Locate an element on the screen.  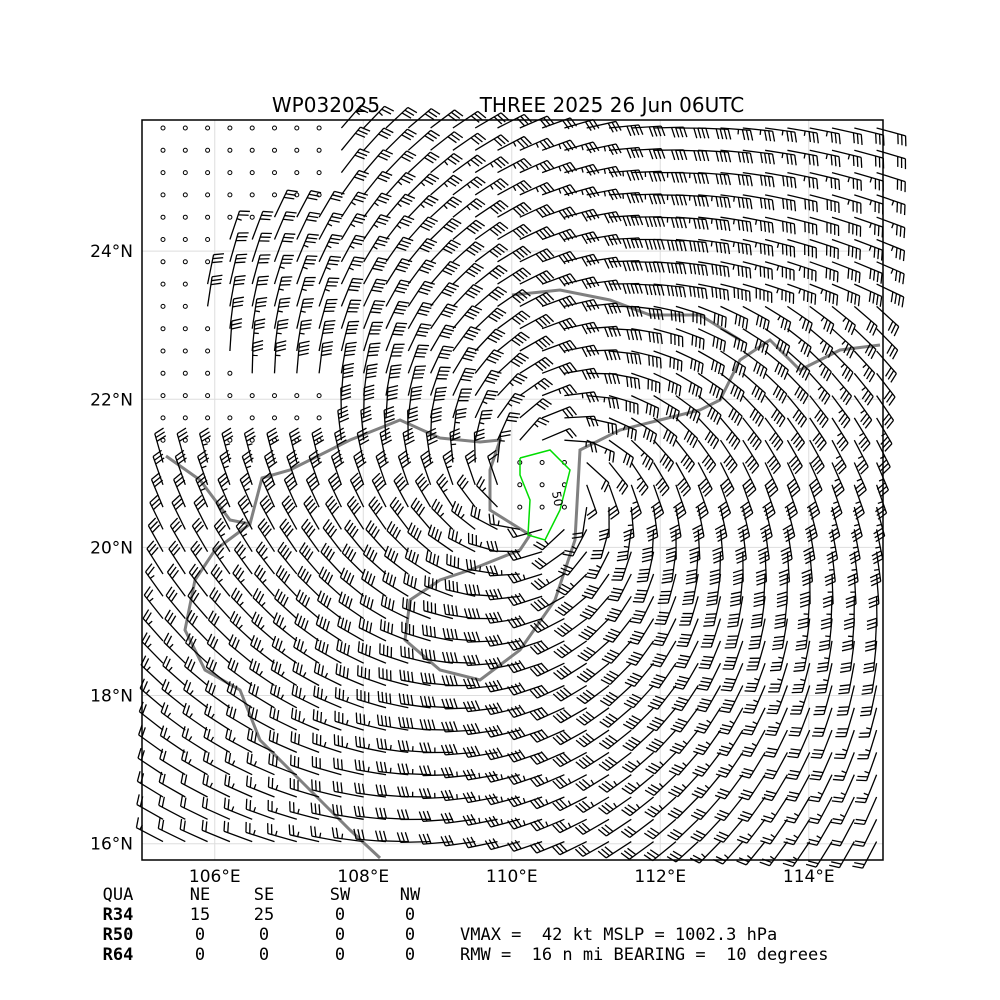
table-header: NE is located at coordinates (200, 895).